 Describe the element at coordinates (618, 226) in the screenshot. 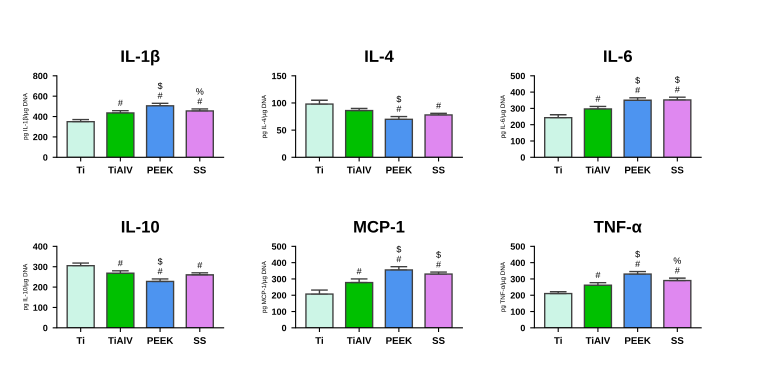

I see `chart-title: TNF-α` at that location.